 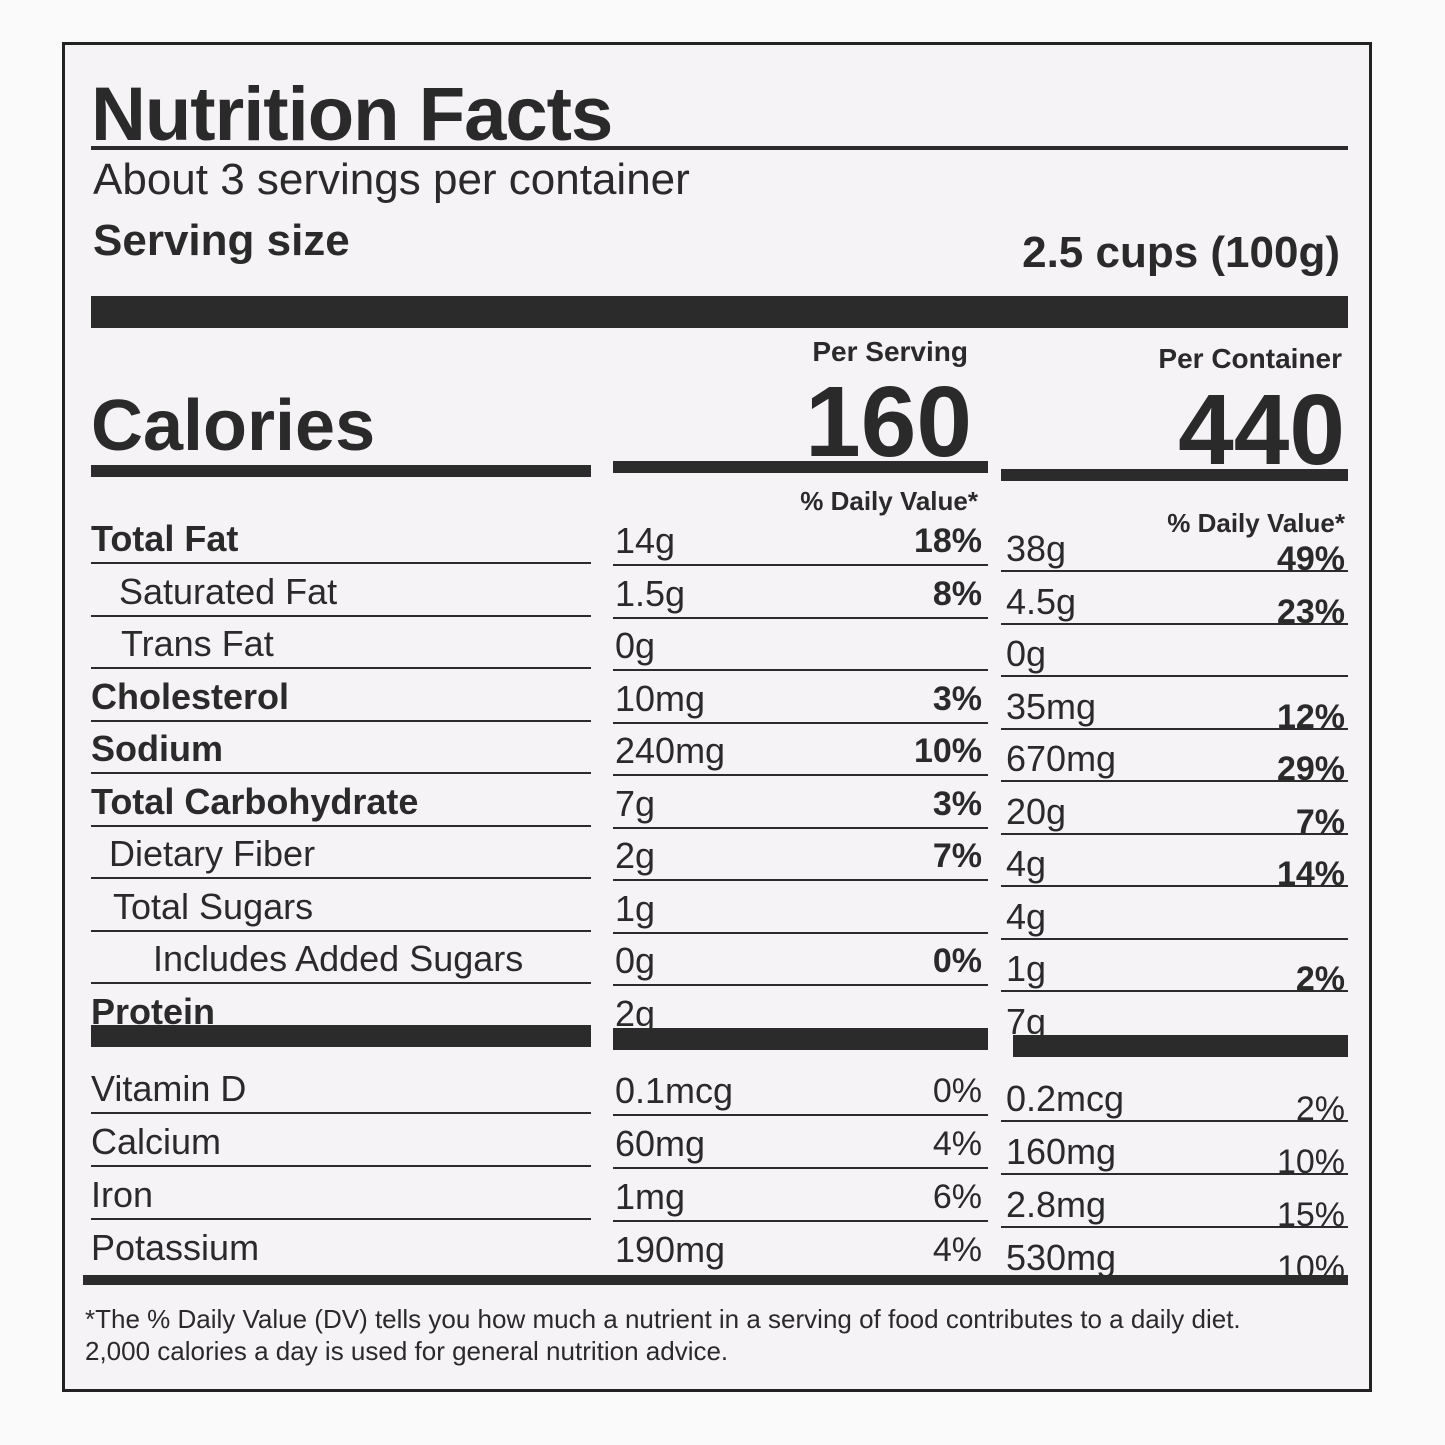 I want to click on container-dv: 29%, so click(x=1310, y=769).